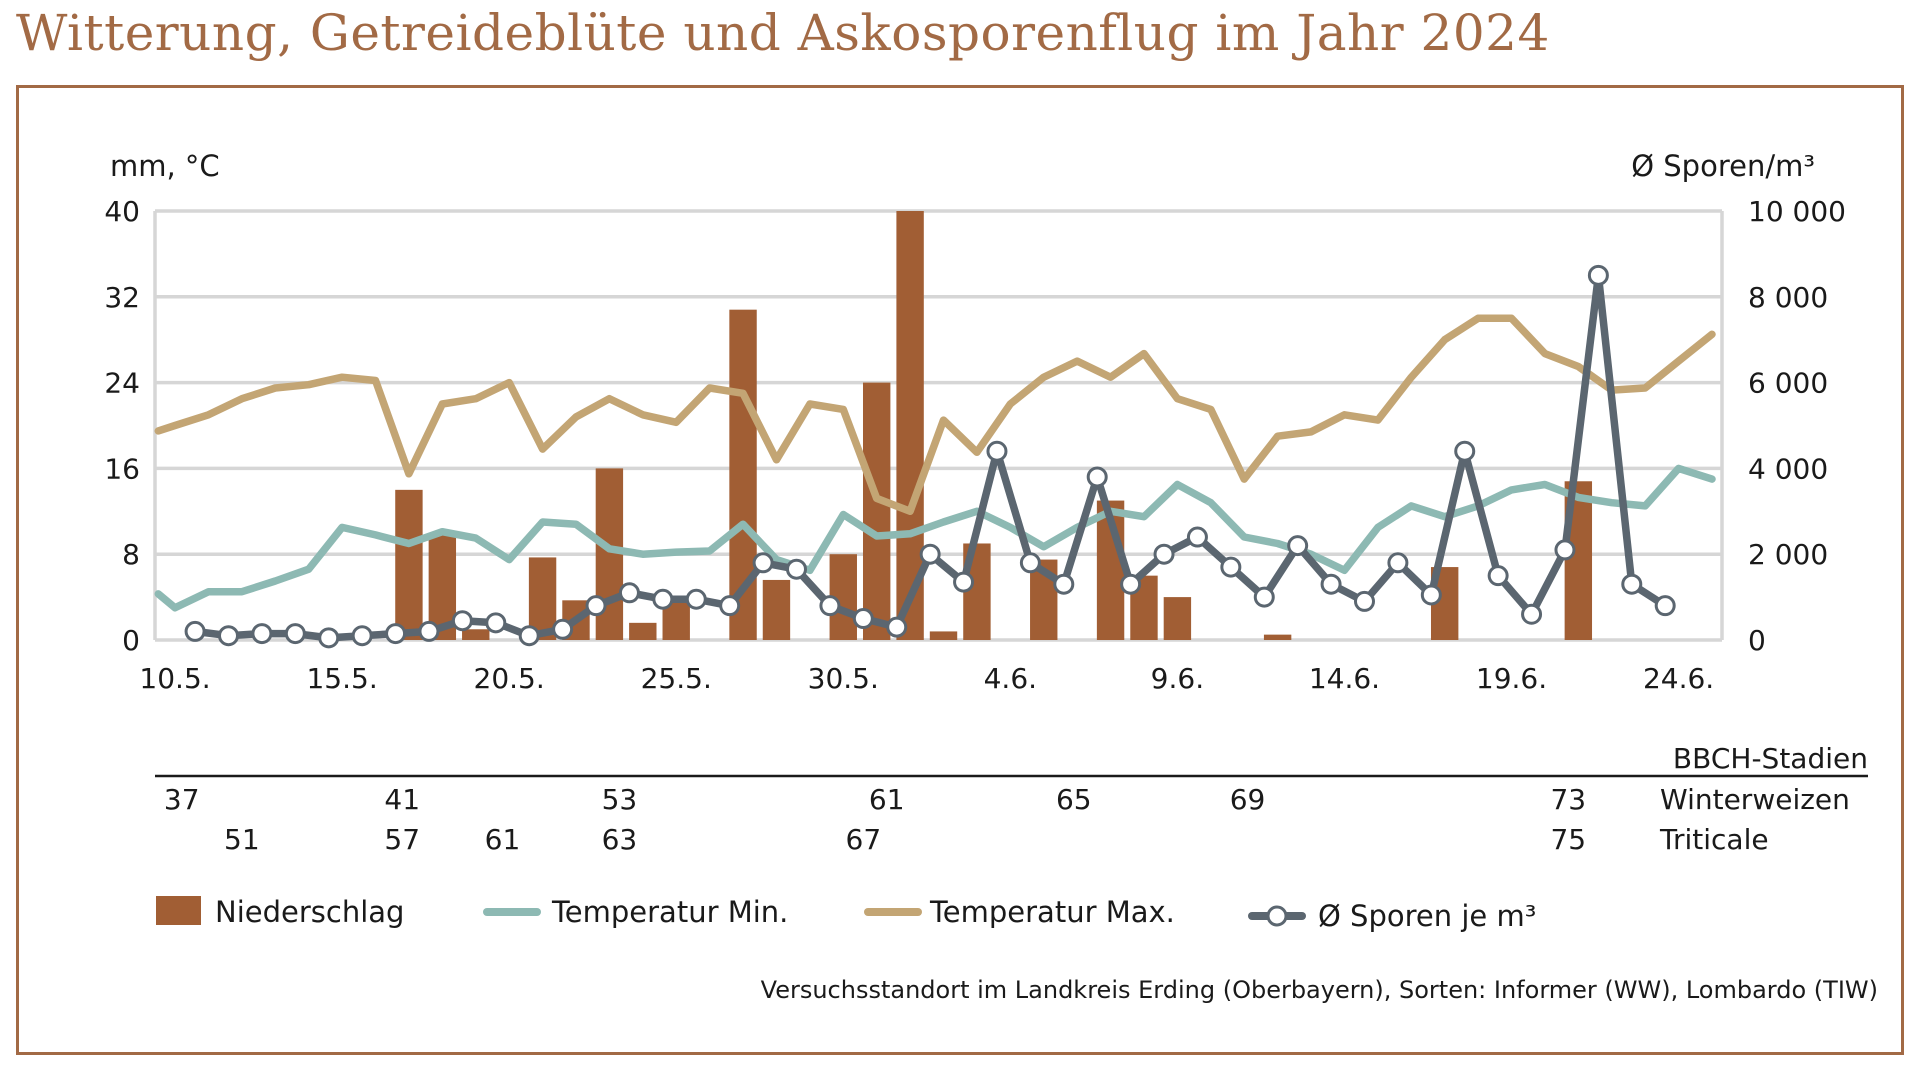 The height and width of the screenshot is (1071, 1920). I want to click on x-tick-label: 9.6., so click(1177, 678).